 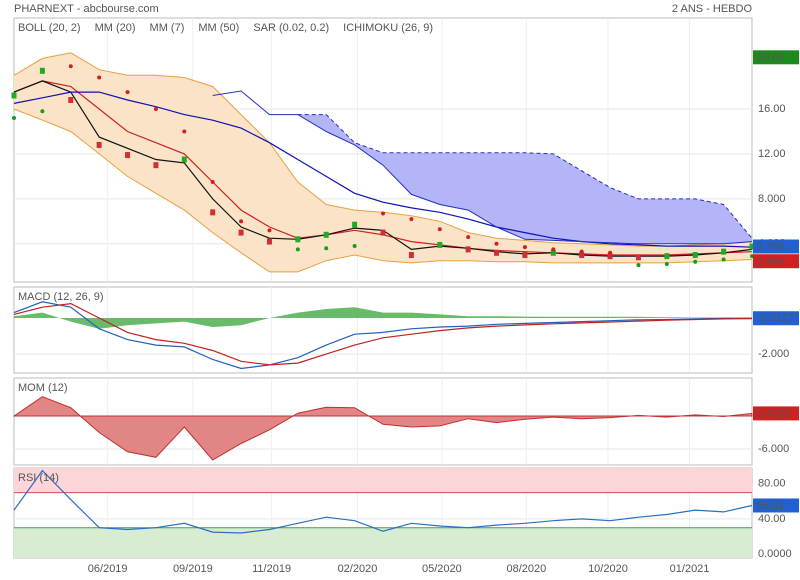 What do you see at coordinates (712, 9) in the screenshot?
I see `chart-subtitle: 2 ANS - HEBDO` at bounding box center [712, 9].